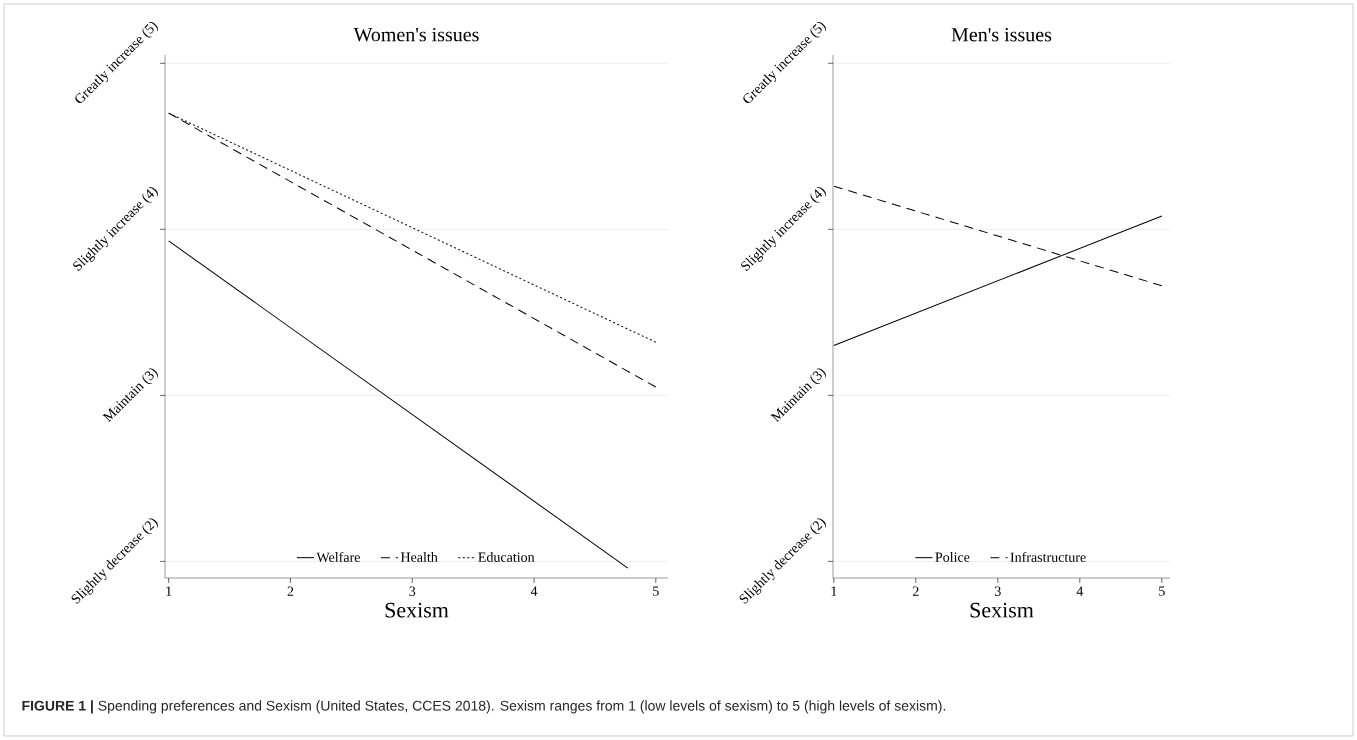 The width and height of the screenshot is (1357, 740). What do you see at coordinates (1001, 35) in the screenshot?
I see `chart-title: Men's issues` at bounding box center [1001, 35].